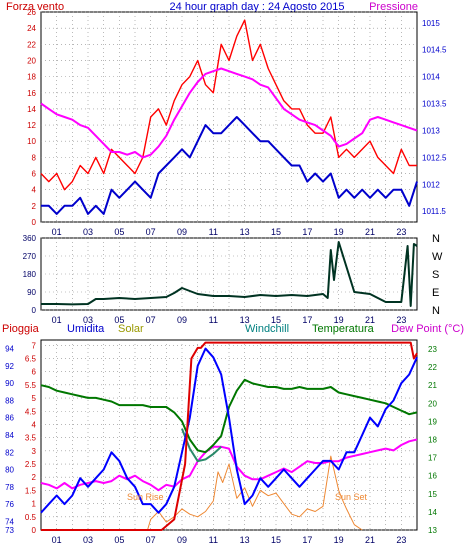 The height and width of the screenshot is (560, 466). What do you see at coordinates (431, 184) in the screenshot?
I see `pressure-y-tick-label: 1012` at bounding box center [431, 184].